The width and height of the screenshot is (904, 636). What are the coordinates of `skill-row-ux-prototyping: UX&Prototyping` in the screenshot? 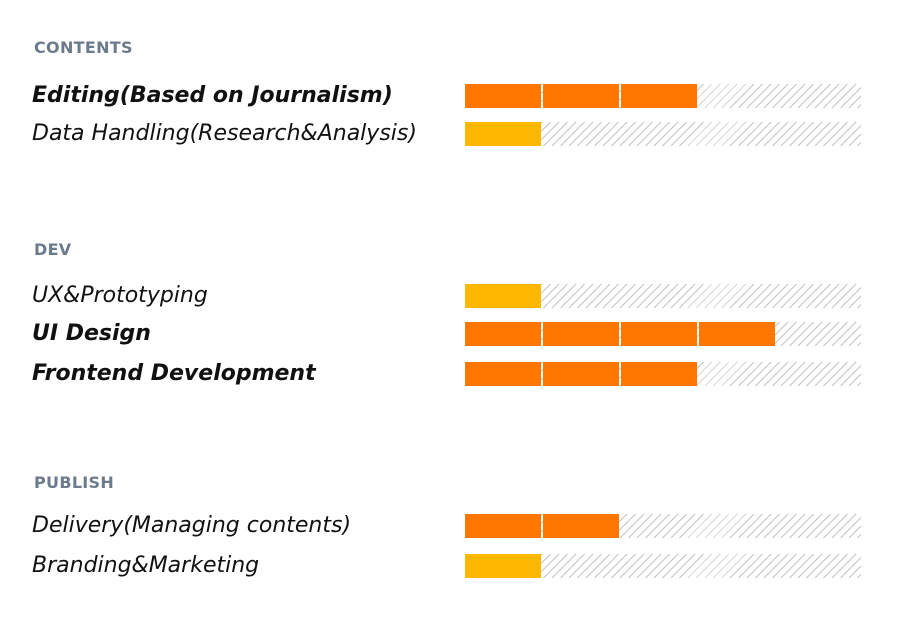 It's located at (452, 296).